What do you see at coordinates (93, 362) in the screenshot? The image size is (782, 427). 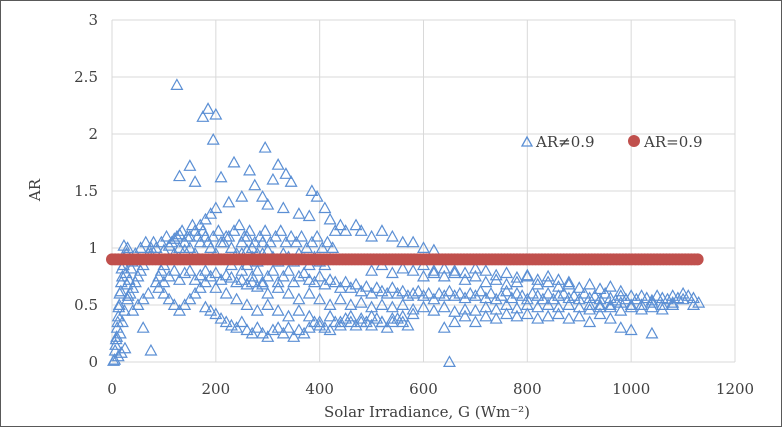 I see `y-tick-label: 0` at bounding box center [93, 362].